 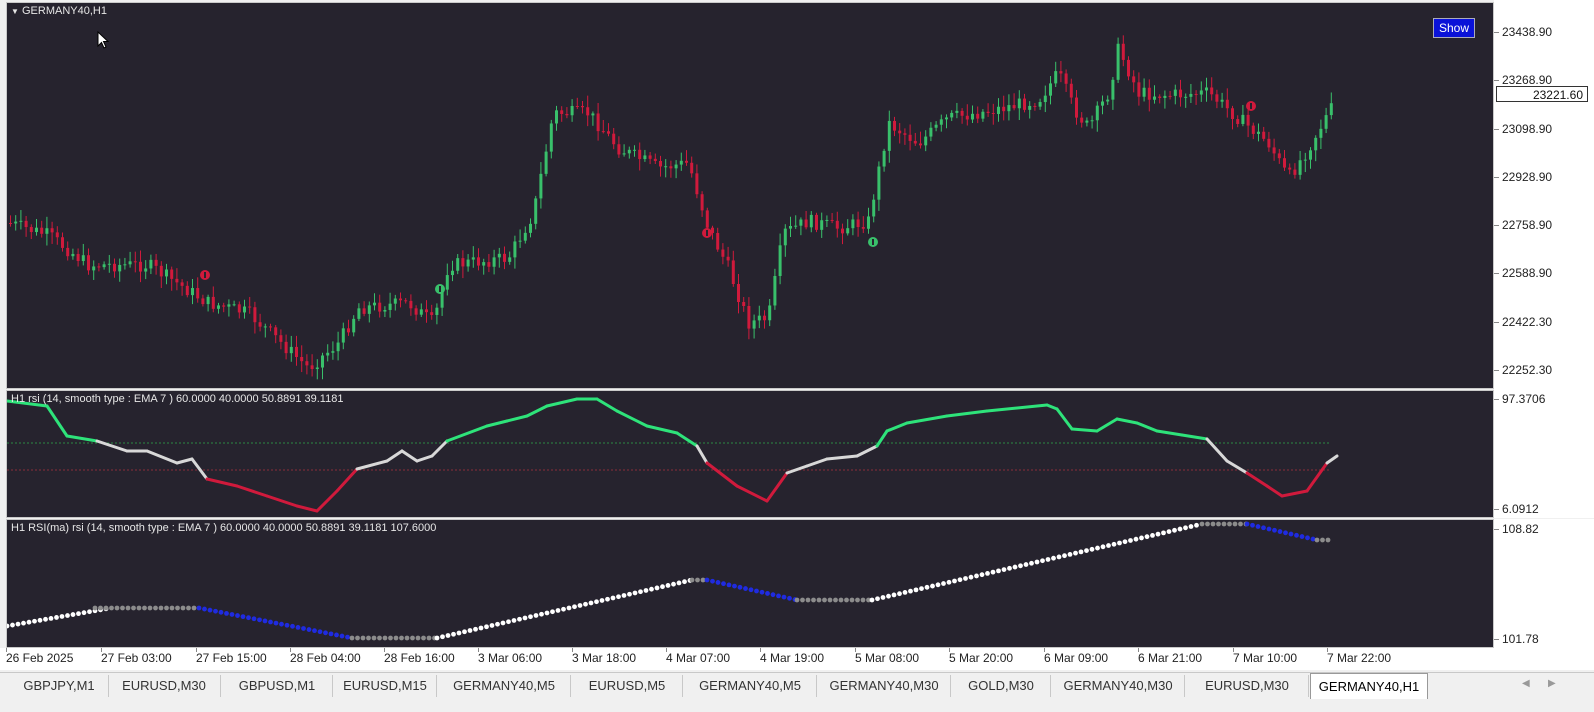 What do you see at coordinates (59, 11) in the screenshot?
I see `chart-title: ▼ GERMANY40,H1` at bounding box center [59, 11].